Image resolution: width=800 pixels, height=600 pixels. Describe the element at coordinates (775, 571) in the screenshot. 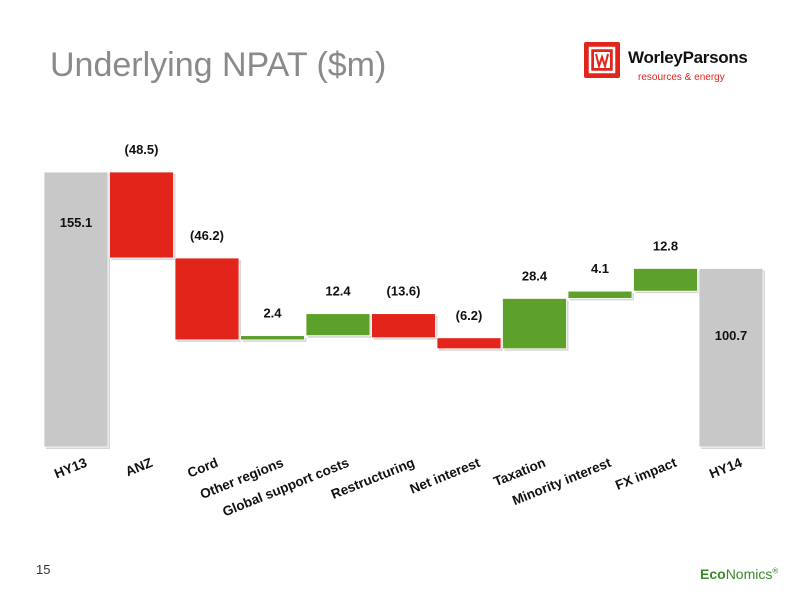

I see `footer-brand-mark: ®` at that location.